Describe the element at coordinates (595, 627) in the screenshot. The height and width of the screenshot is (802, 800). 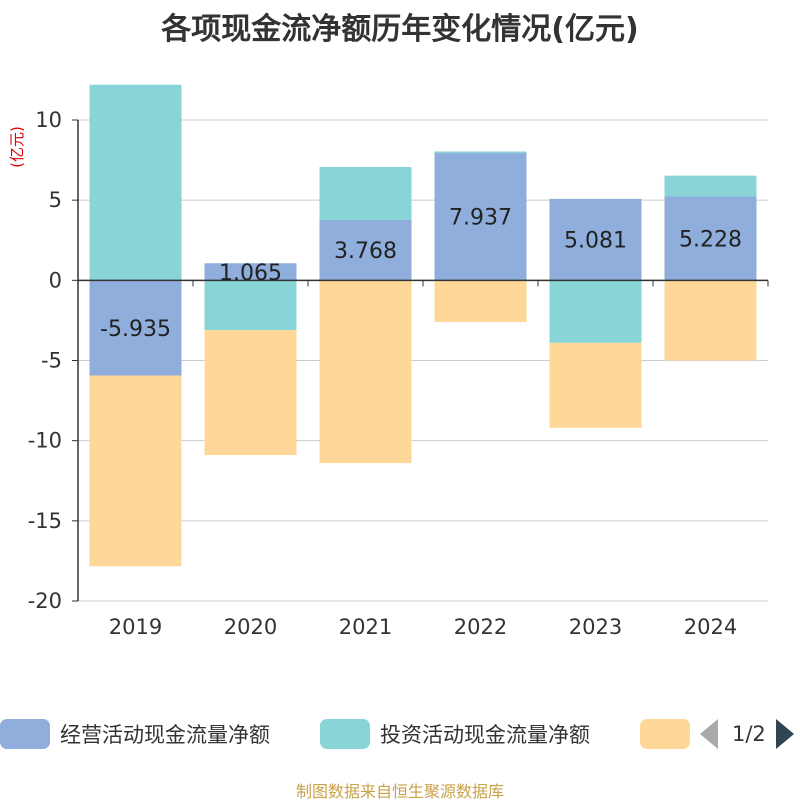
I see `x-tick-label: 2023` at that location.